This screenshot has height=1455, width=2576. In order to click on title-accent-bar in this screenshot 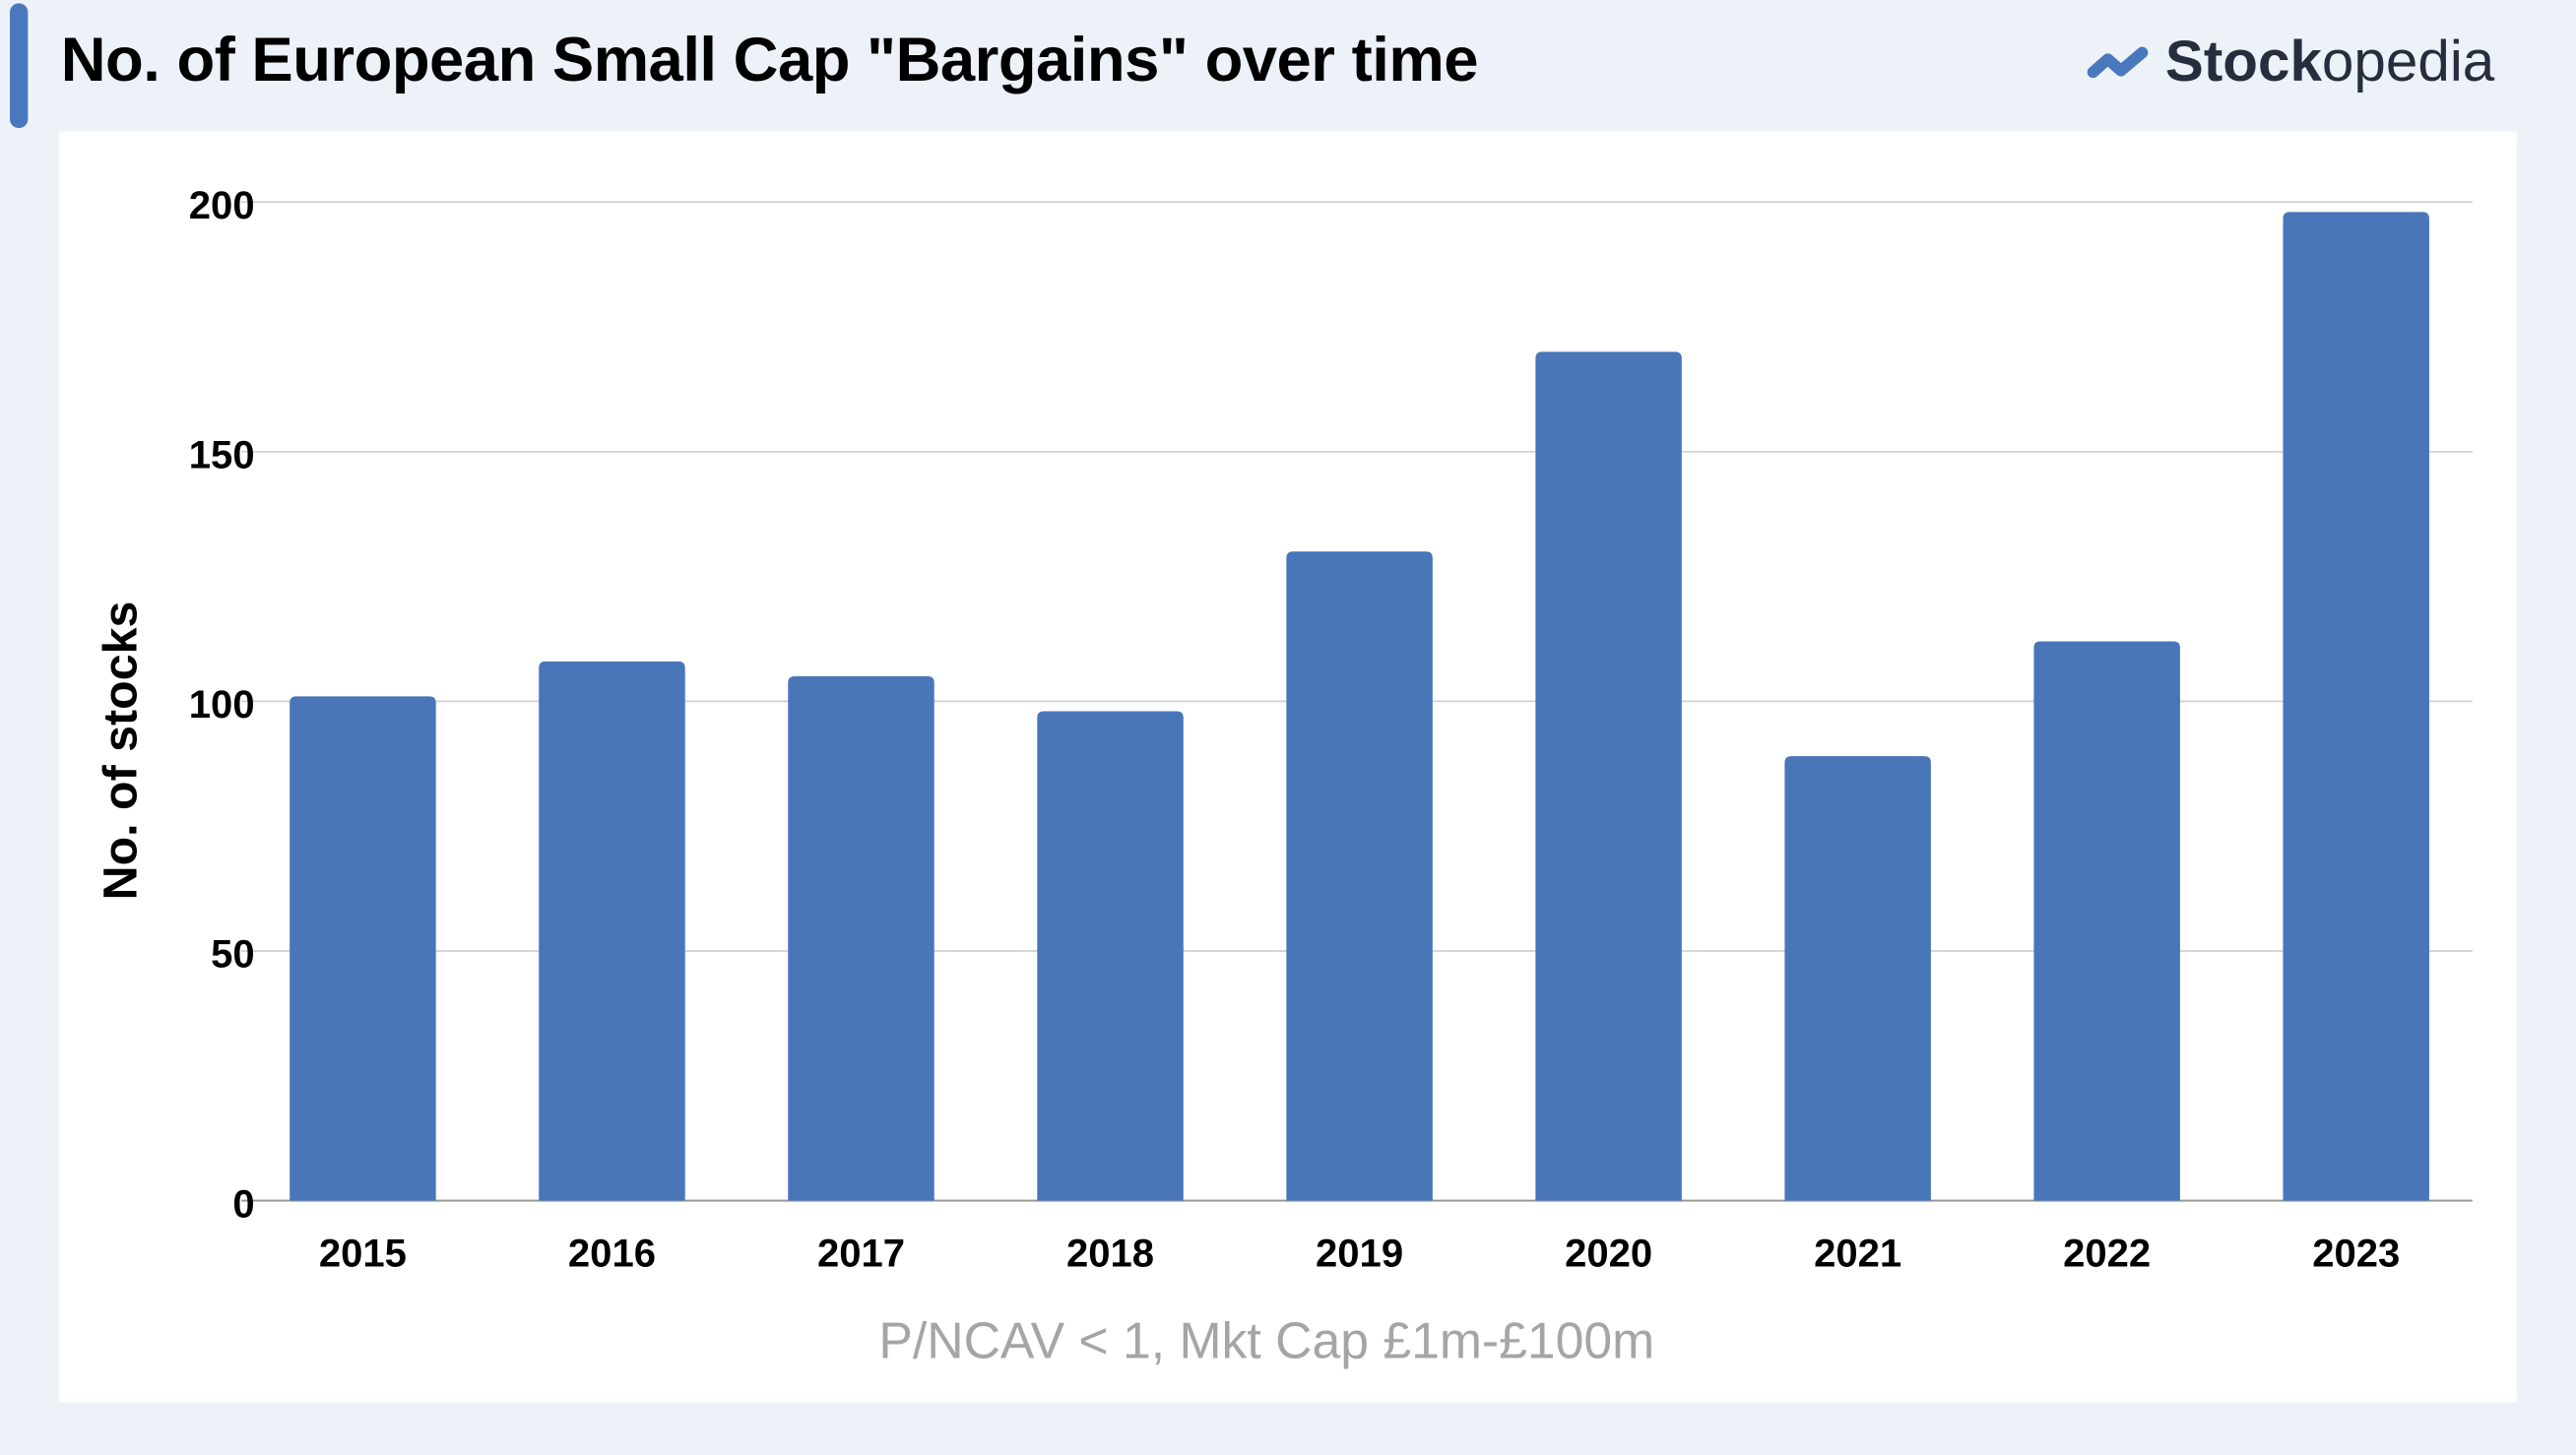, I will do `click(19, 66)`.